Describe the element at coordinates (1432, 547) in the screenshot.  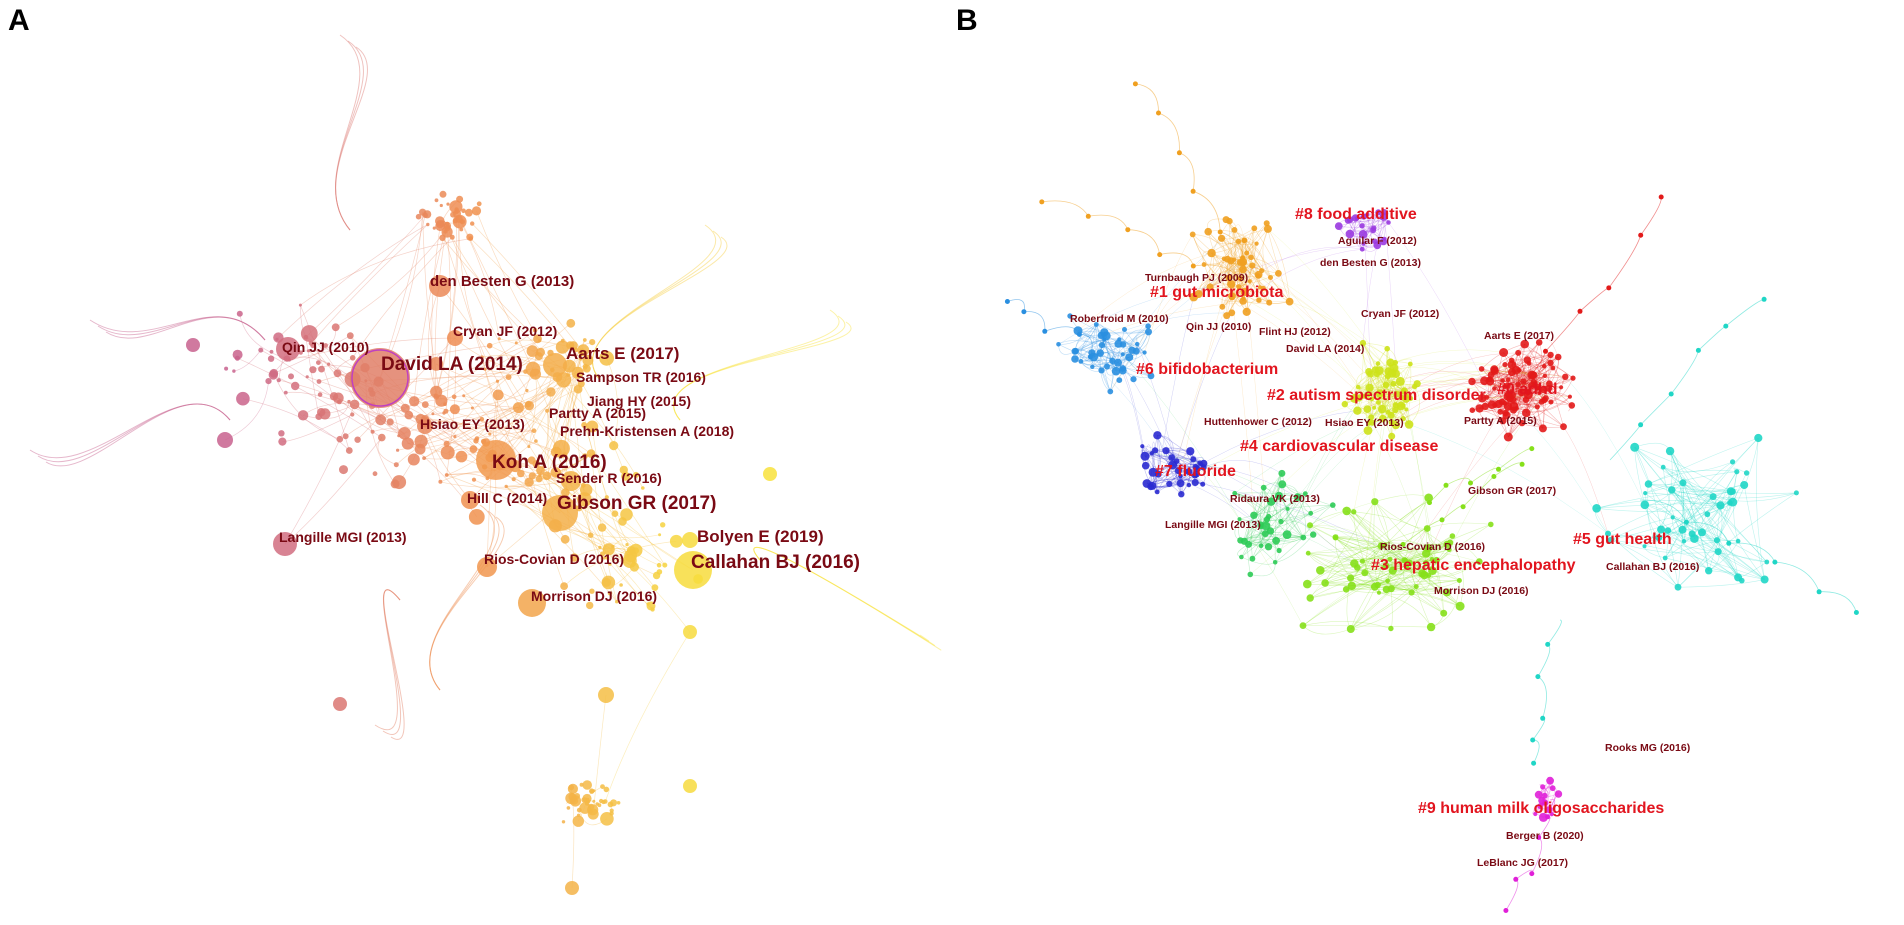
I see `node-label: Rios-Covian D (2016)` at that location.